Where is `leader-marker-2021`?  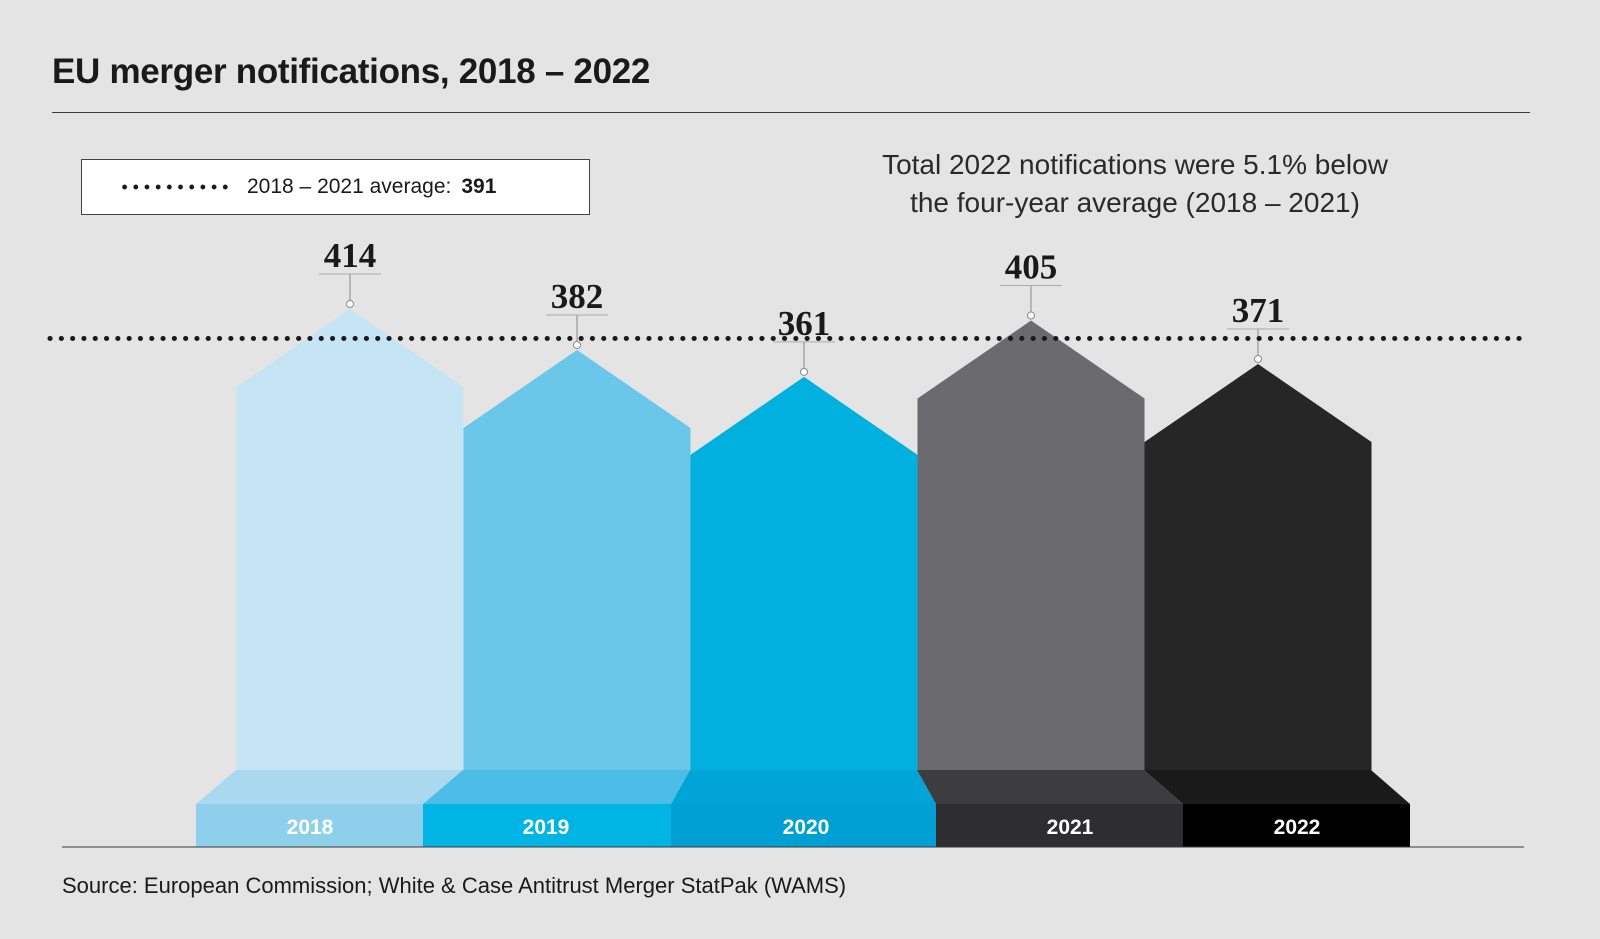
leader-marker-2021 is located at coordinates (1031, 315).